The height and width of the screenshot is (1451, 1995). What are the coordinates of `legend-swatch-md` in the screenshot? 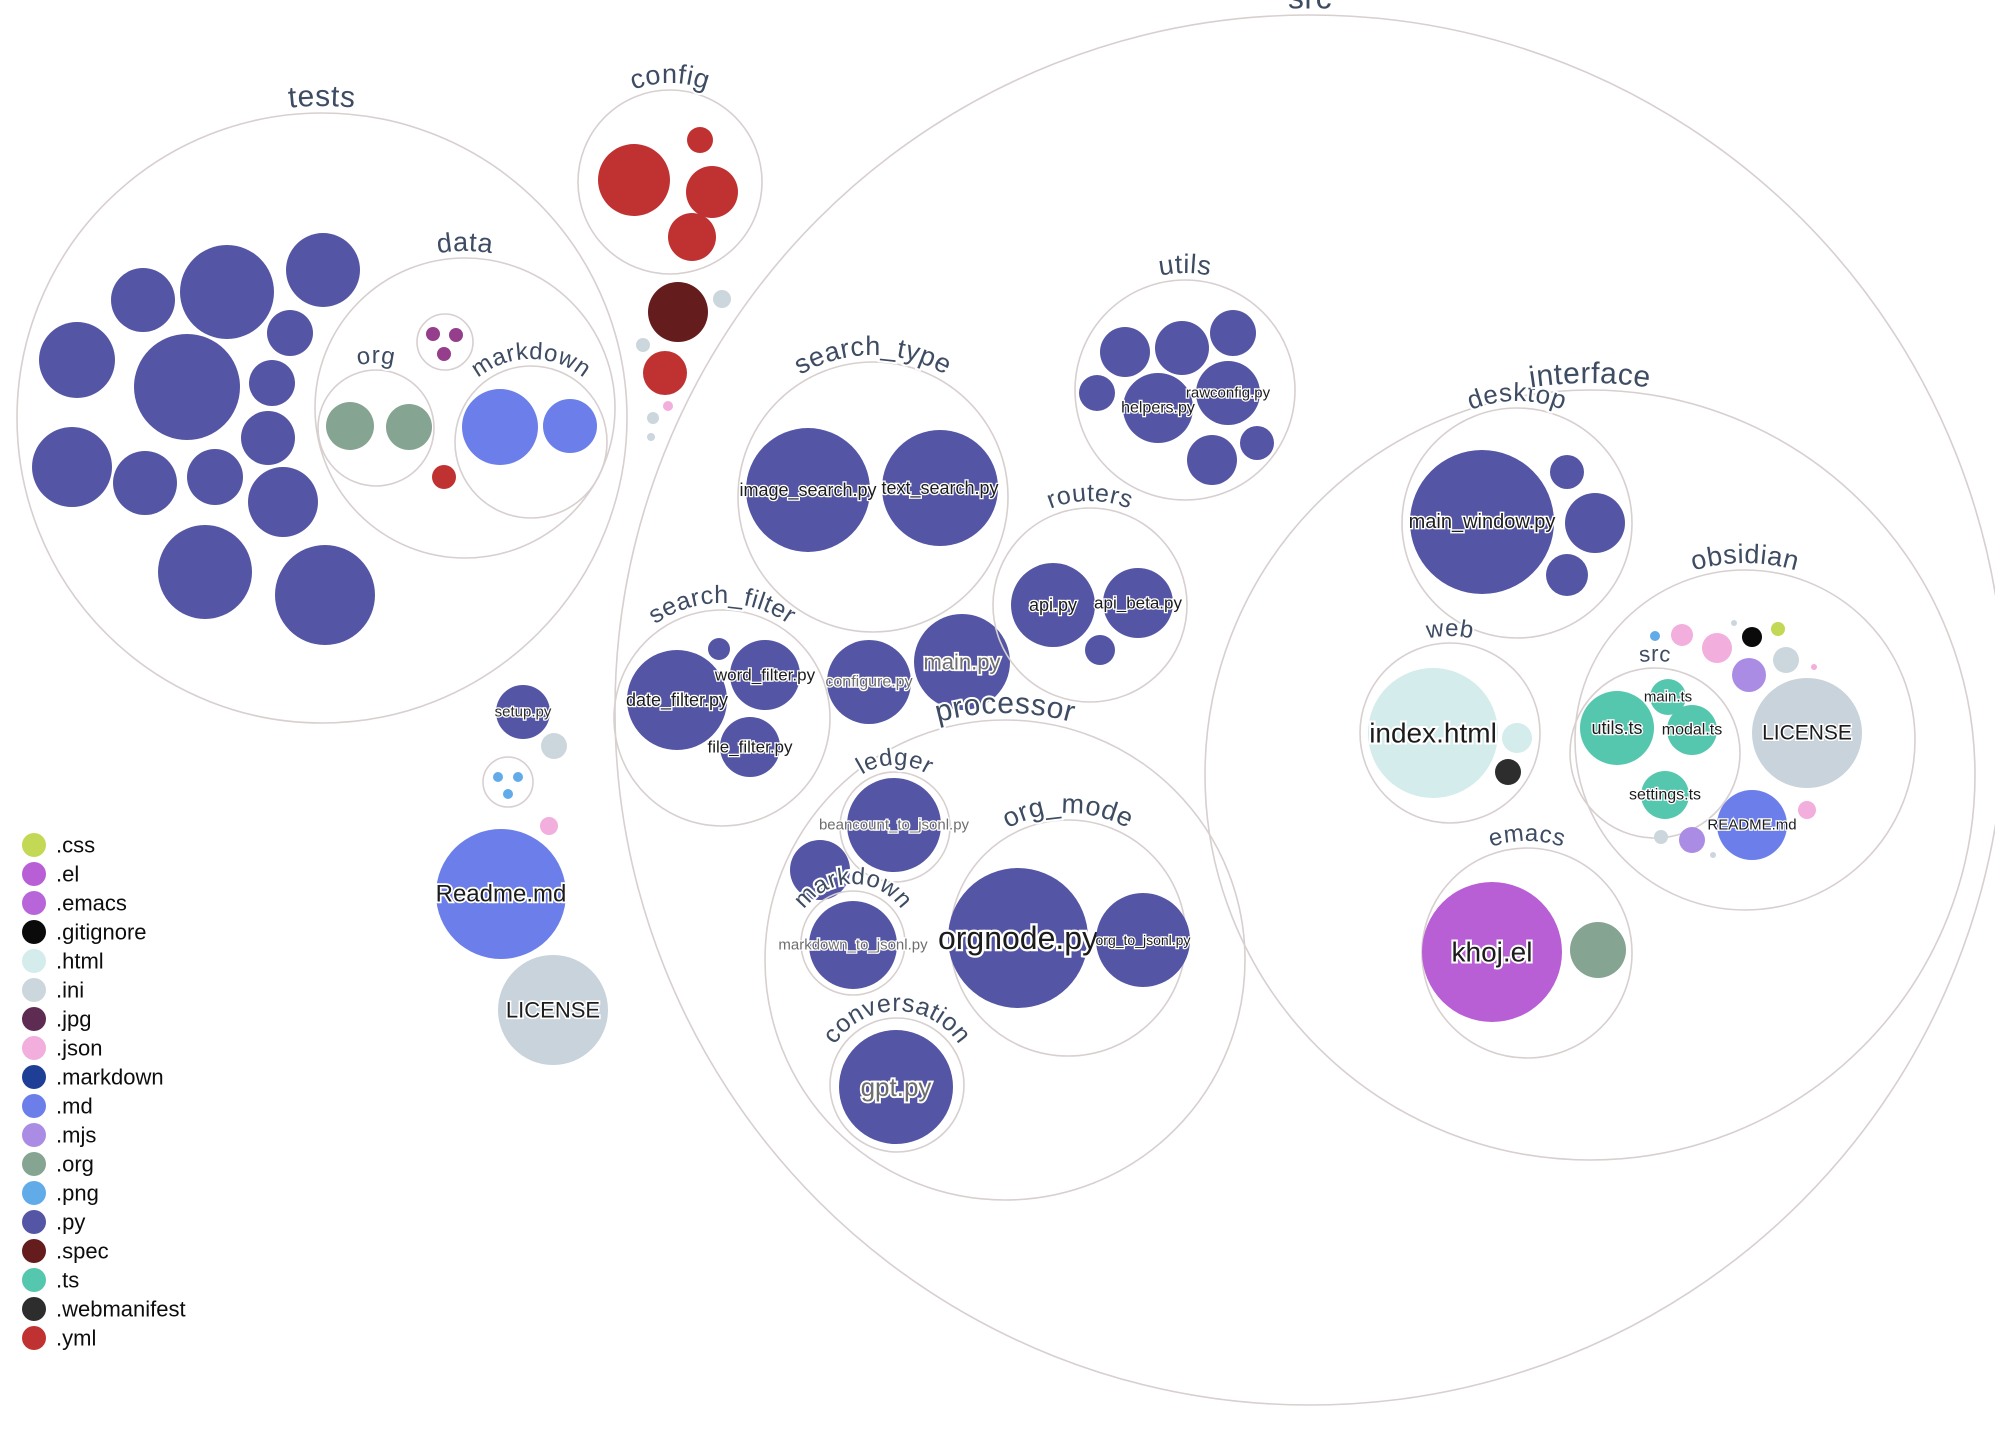 It's located at (34, 1106).